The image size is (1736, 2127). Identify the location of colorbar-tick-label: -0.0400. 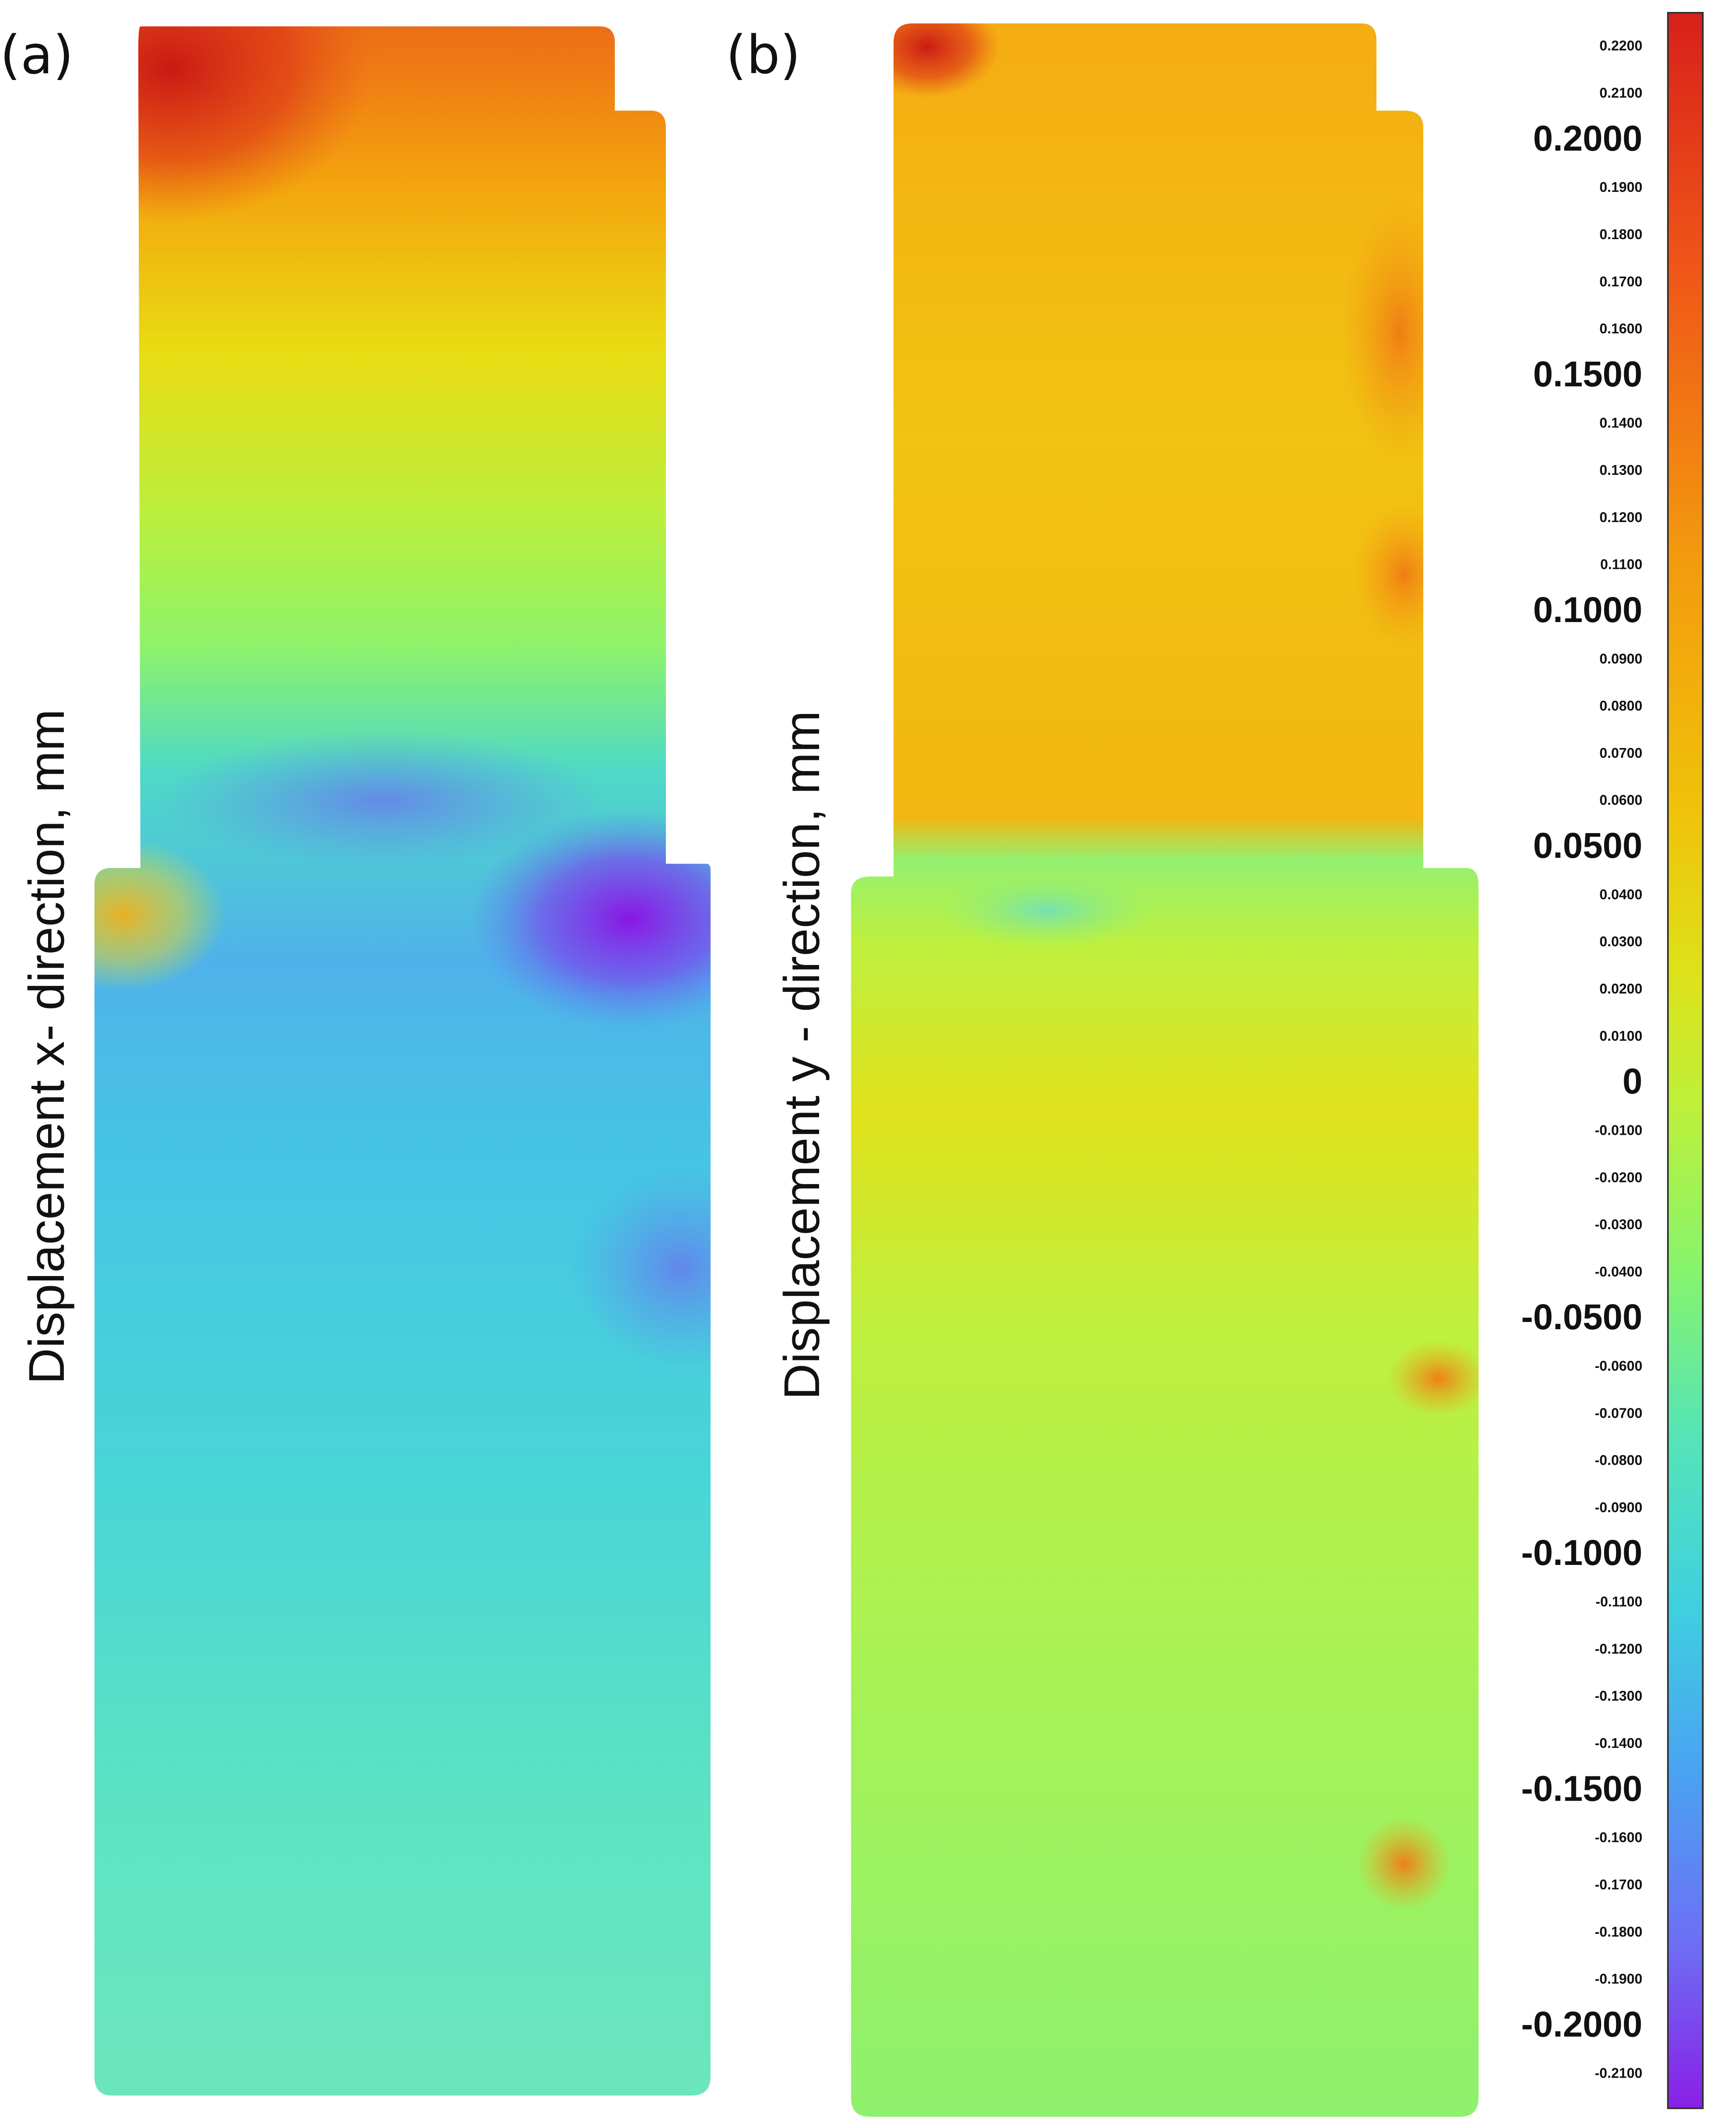
(1618, 1271).